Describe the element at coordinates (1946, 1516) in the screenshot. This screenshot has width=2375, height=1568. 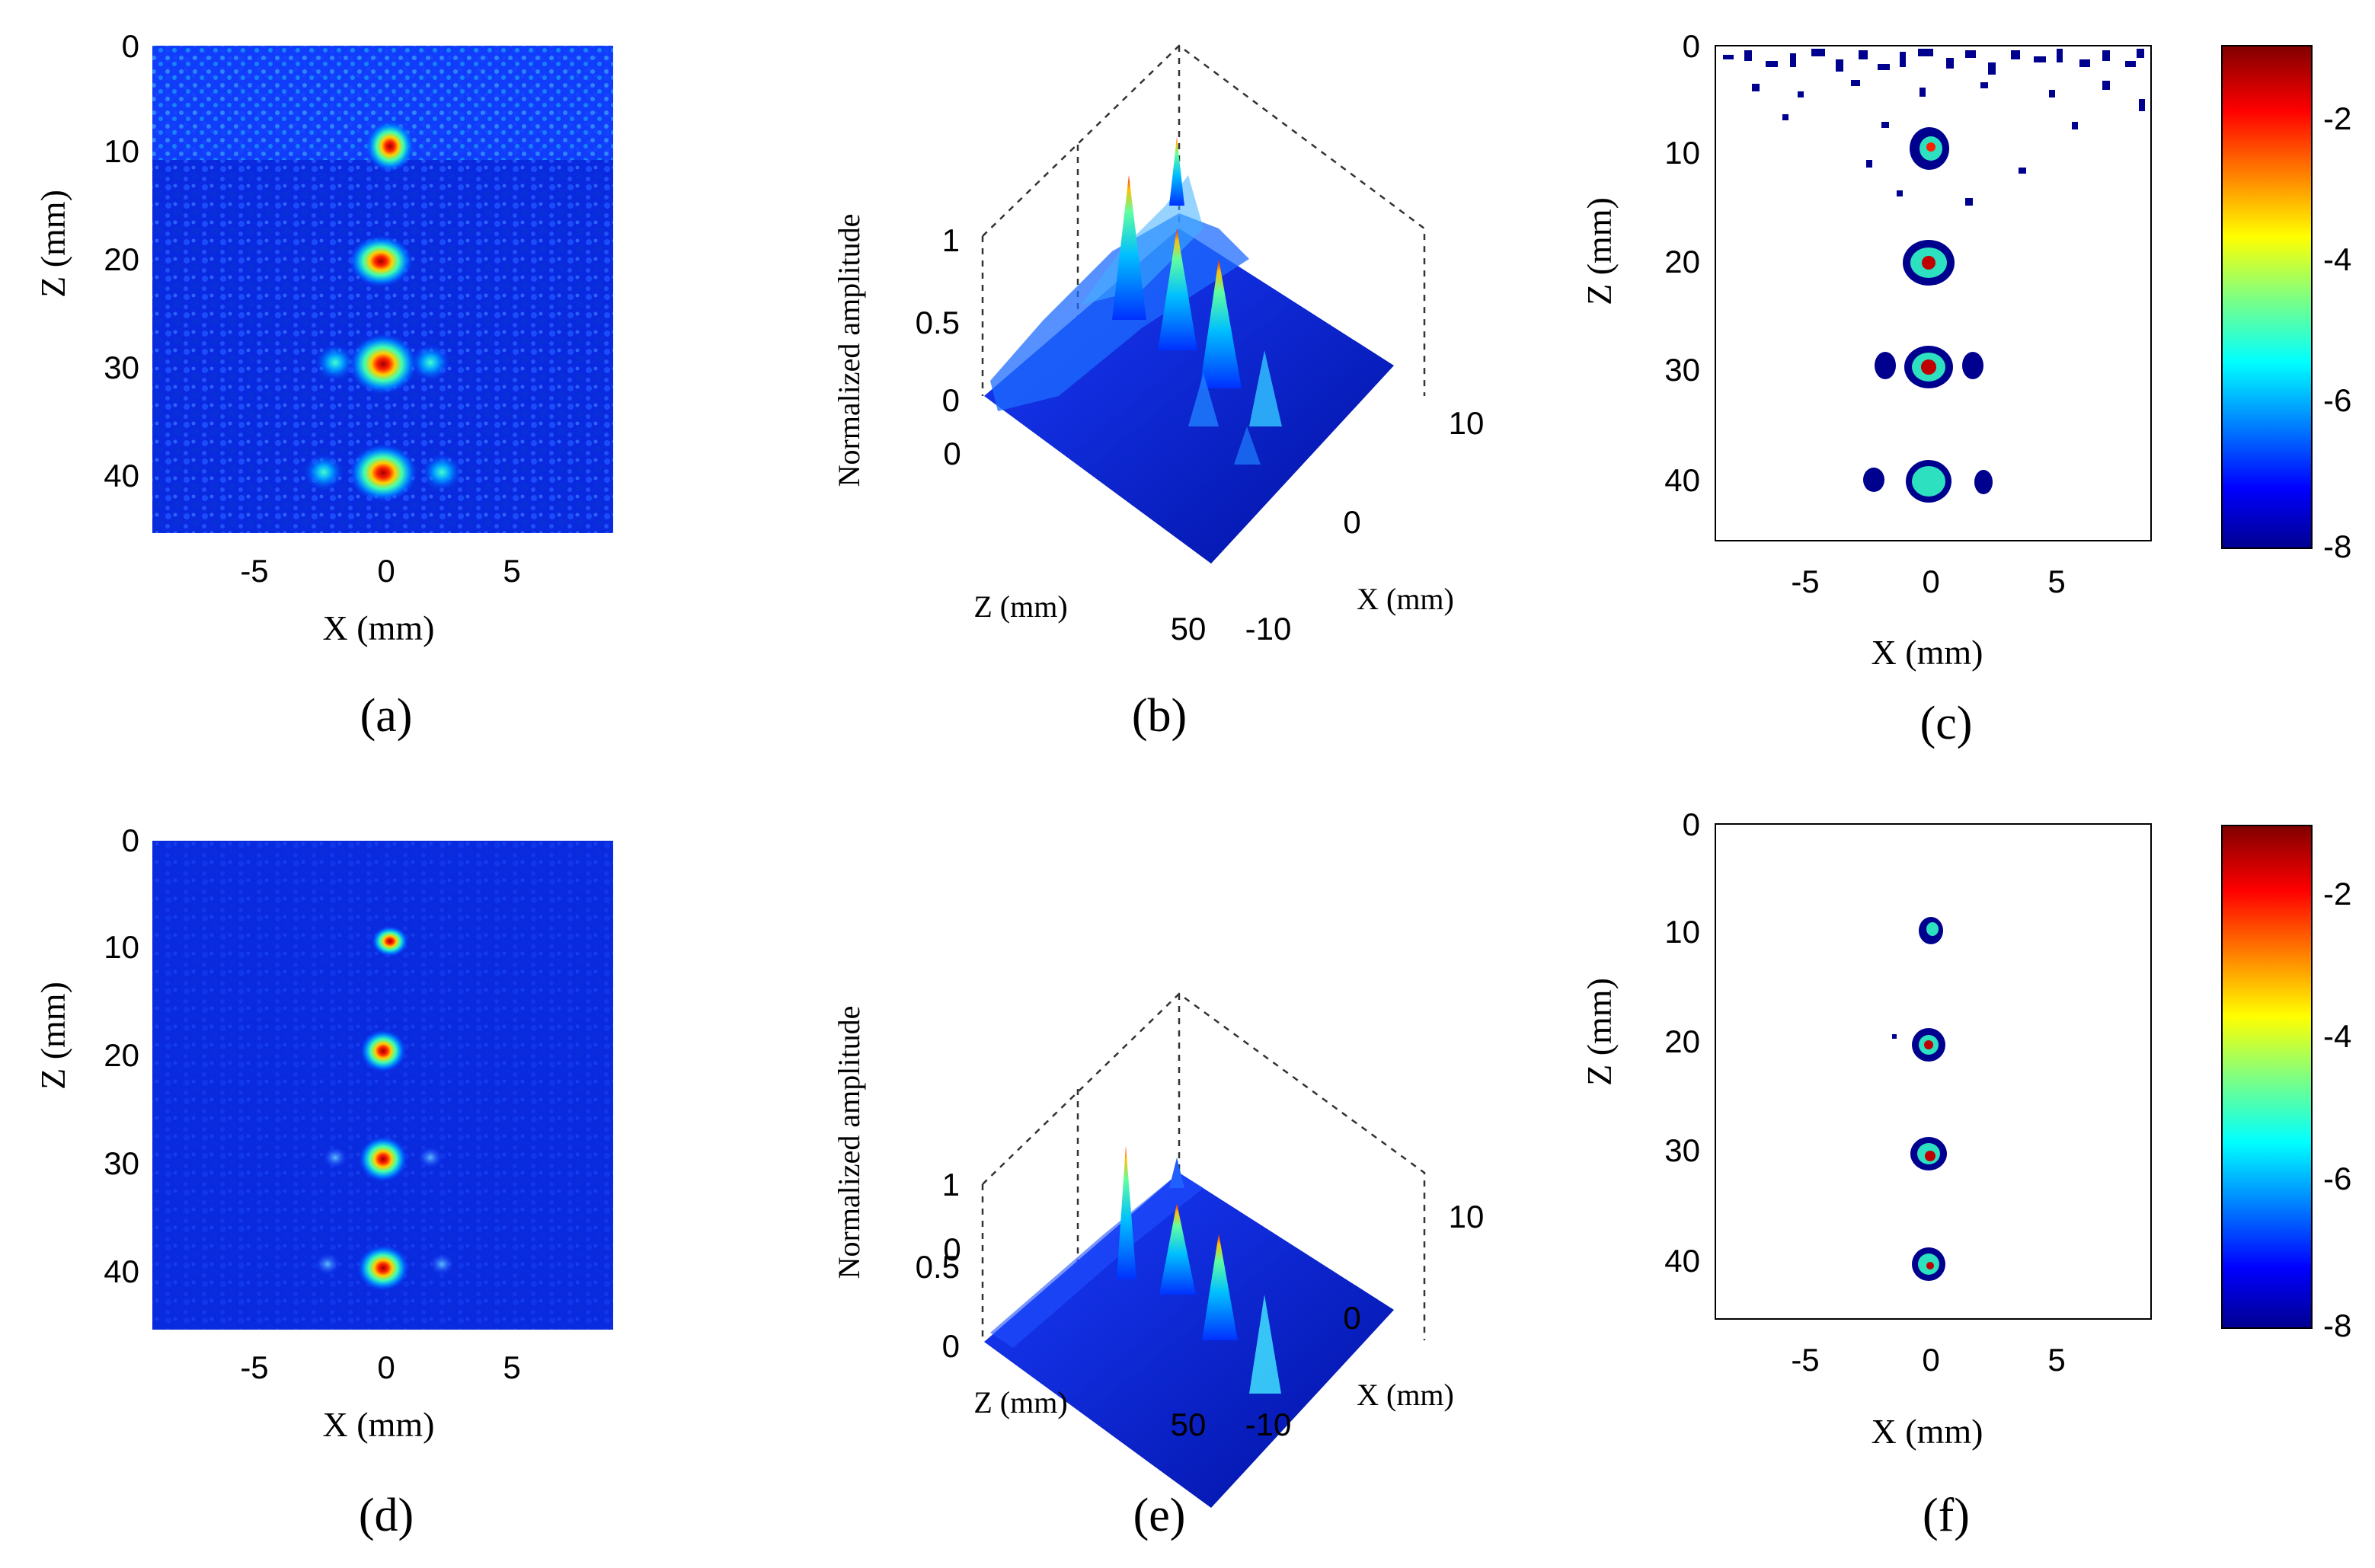
I see `panel-caption: (f)` at that location.